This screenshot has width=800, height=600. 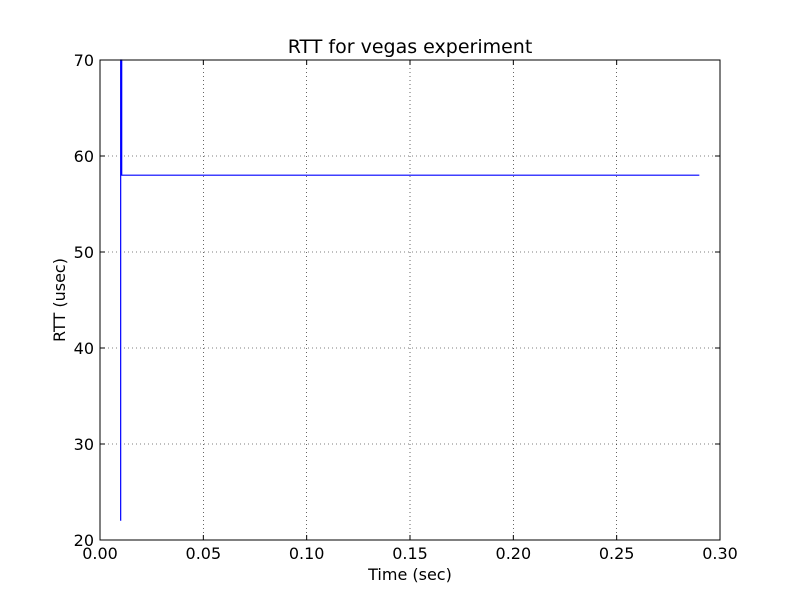 I want to click on y-tick-label: 60, so click(x=84, y=156).